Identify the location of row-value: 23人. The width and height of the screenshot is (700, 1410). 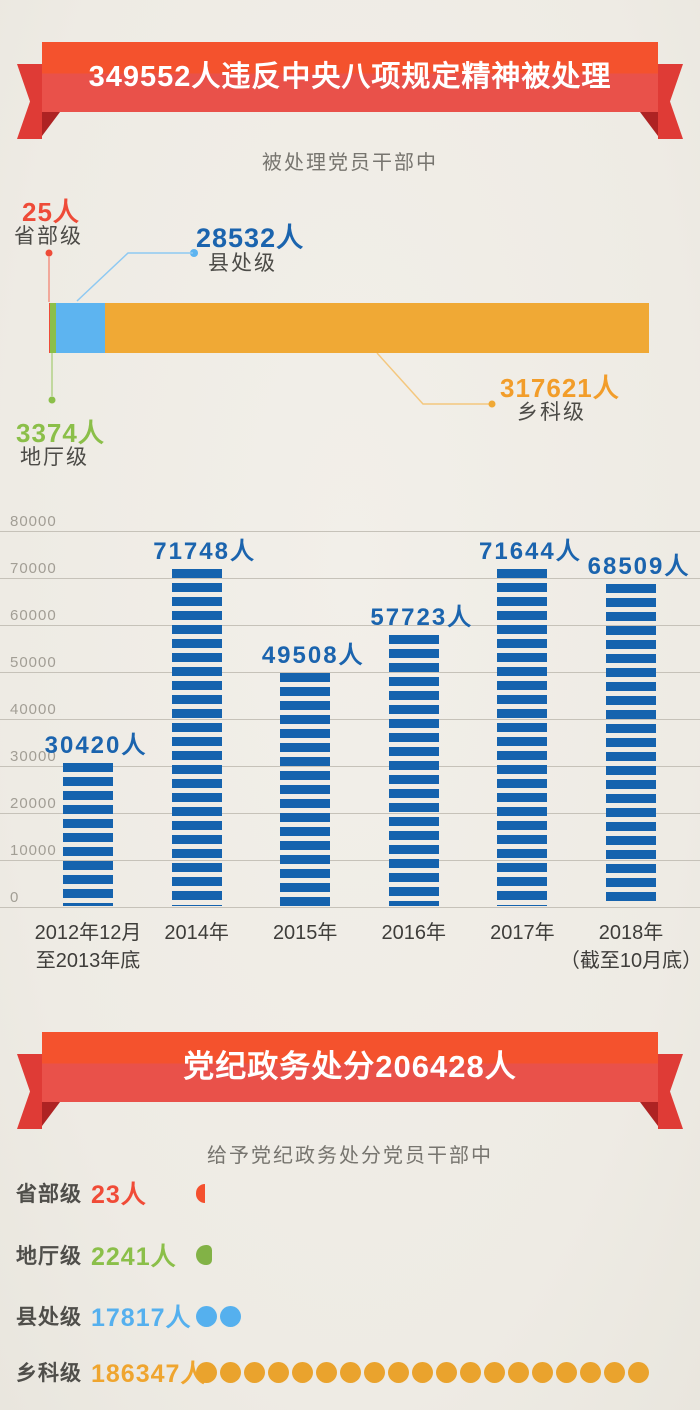
(119, 1195).